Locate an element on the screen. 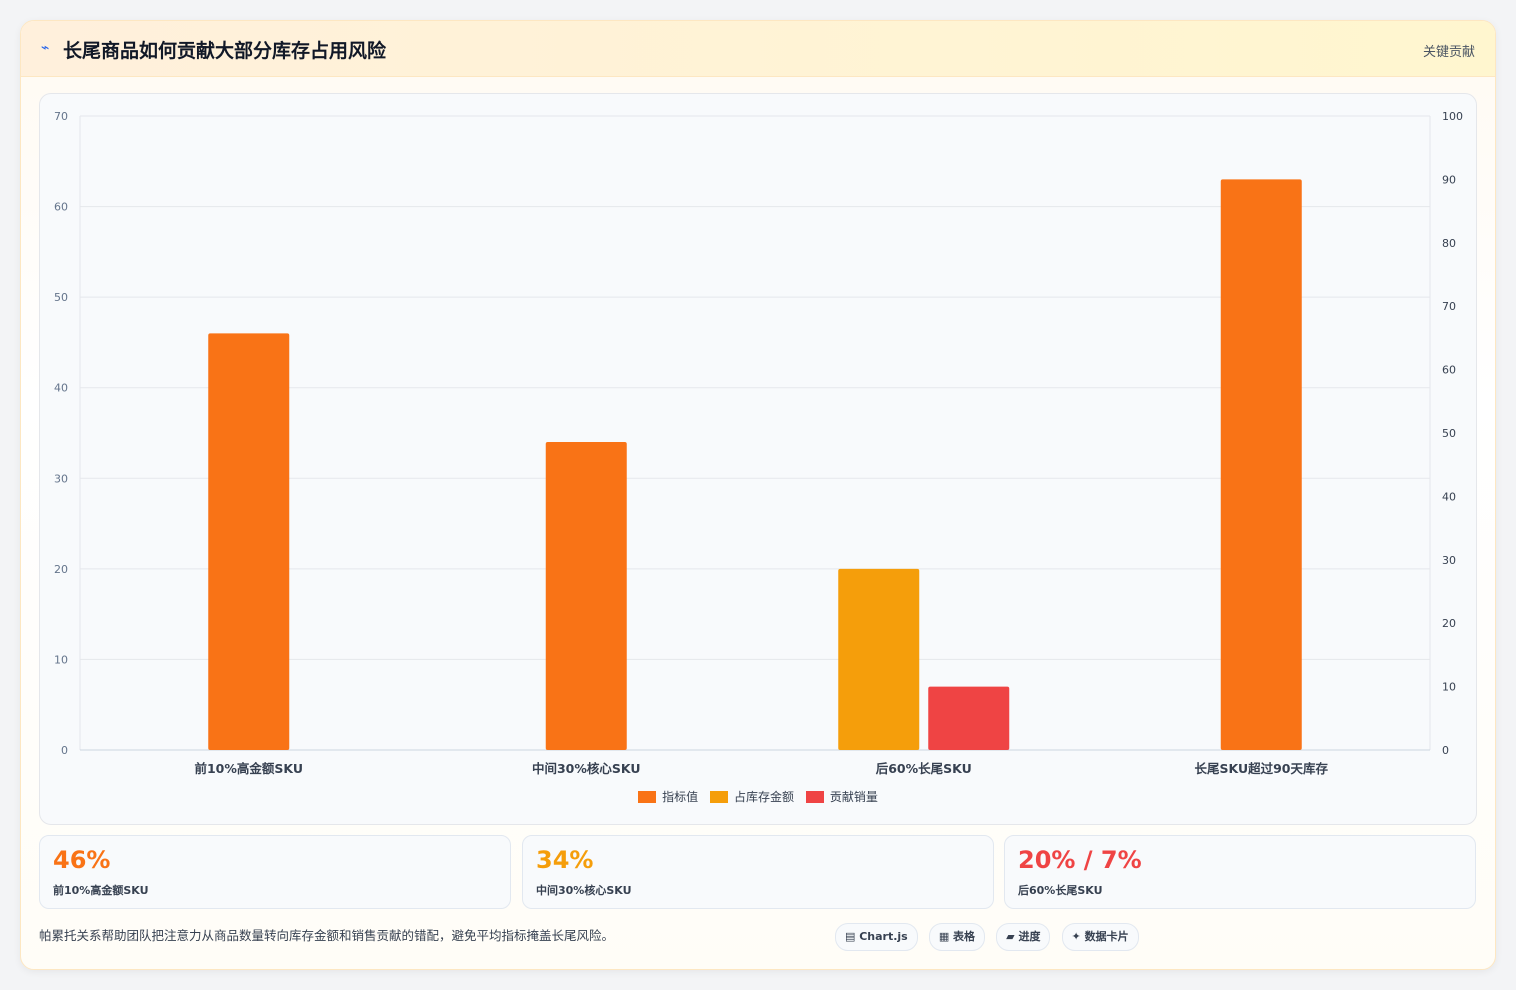  chip-progress: ▰ 进度 is located at coordinates (1023, 937).